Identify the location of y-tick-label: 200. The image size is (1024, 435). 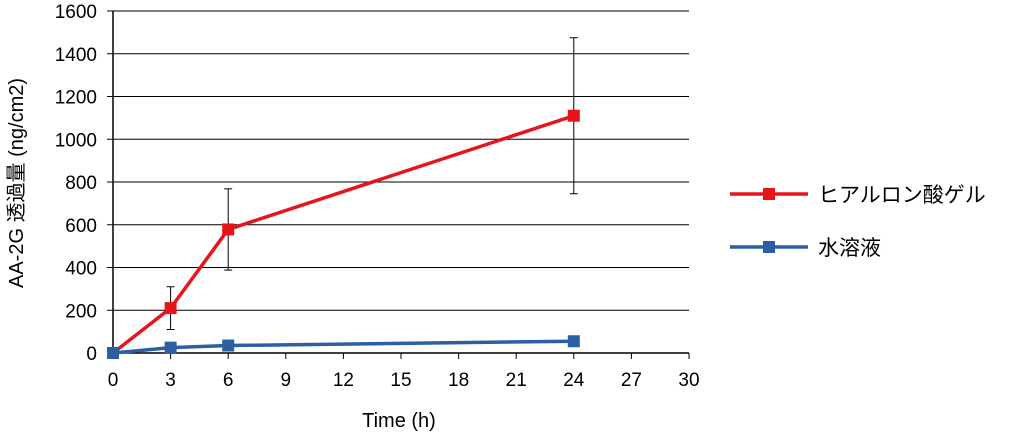
(81, 311).